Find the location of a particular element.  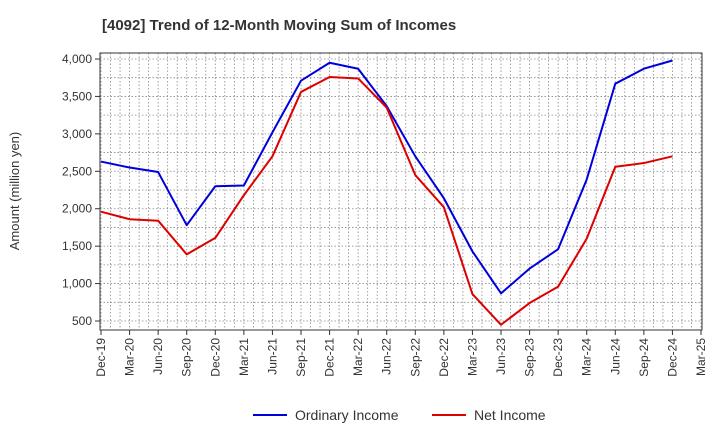

legend-label-net-income: Net Income is located at coordinates (510, 415).